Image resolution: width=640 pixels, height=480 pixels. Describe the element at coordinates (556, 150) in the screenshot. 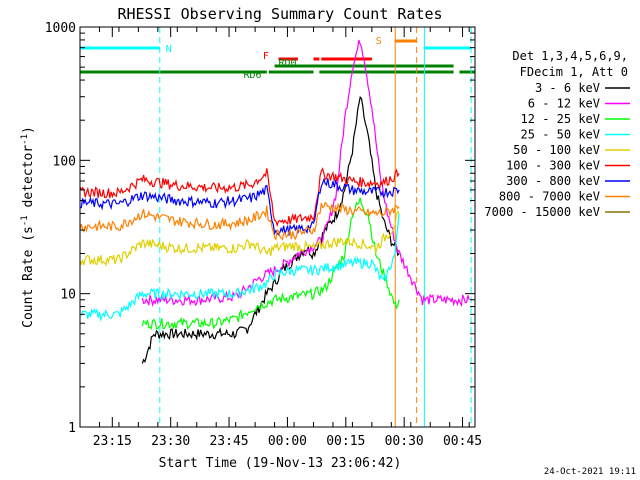

I see `legend-label: 50 - 100 keV` at that location.